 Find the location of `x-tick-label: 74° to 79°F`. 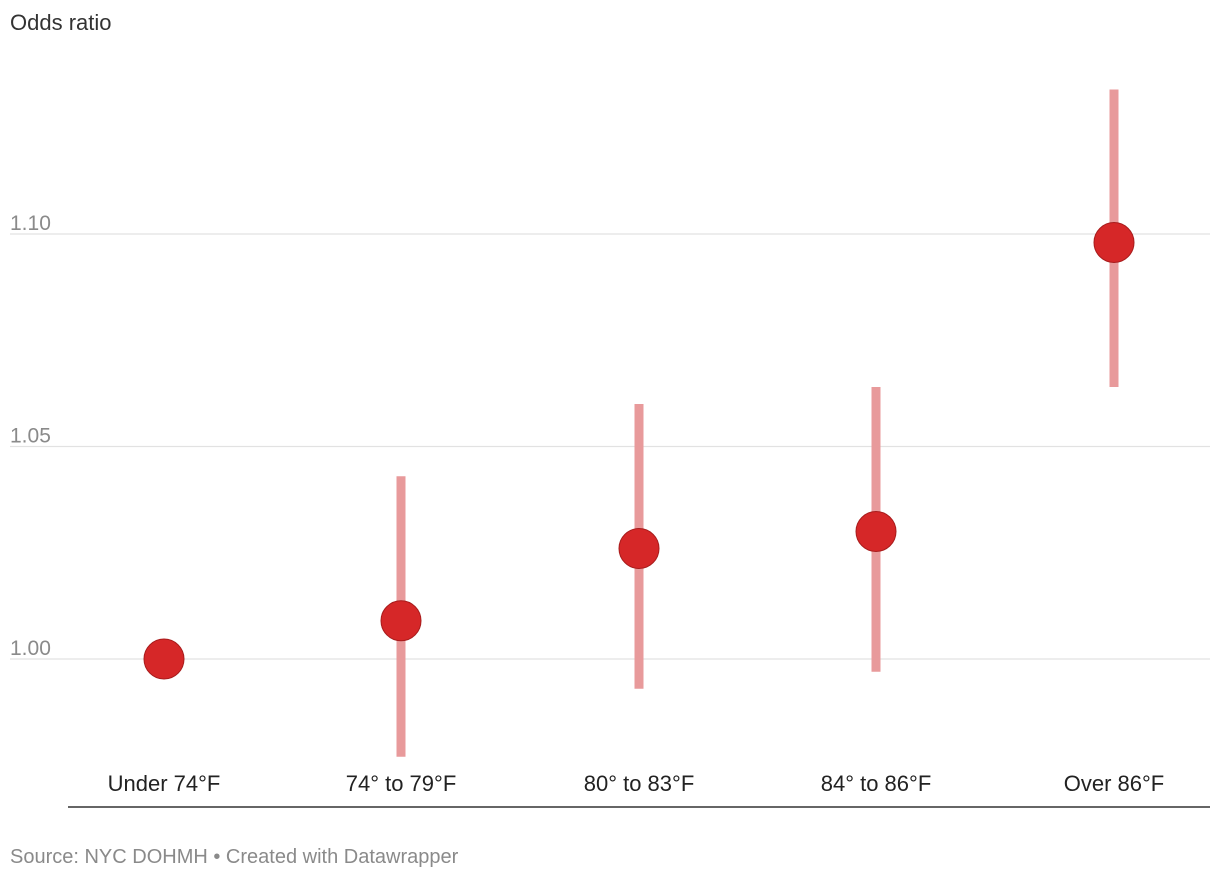

x-tick-label: 74° to 79°F is located at coordinates (401, 783).